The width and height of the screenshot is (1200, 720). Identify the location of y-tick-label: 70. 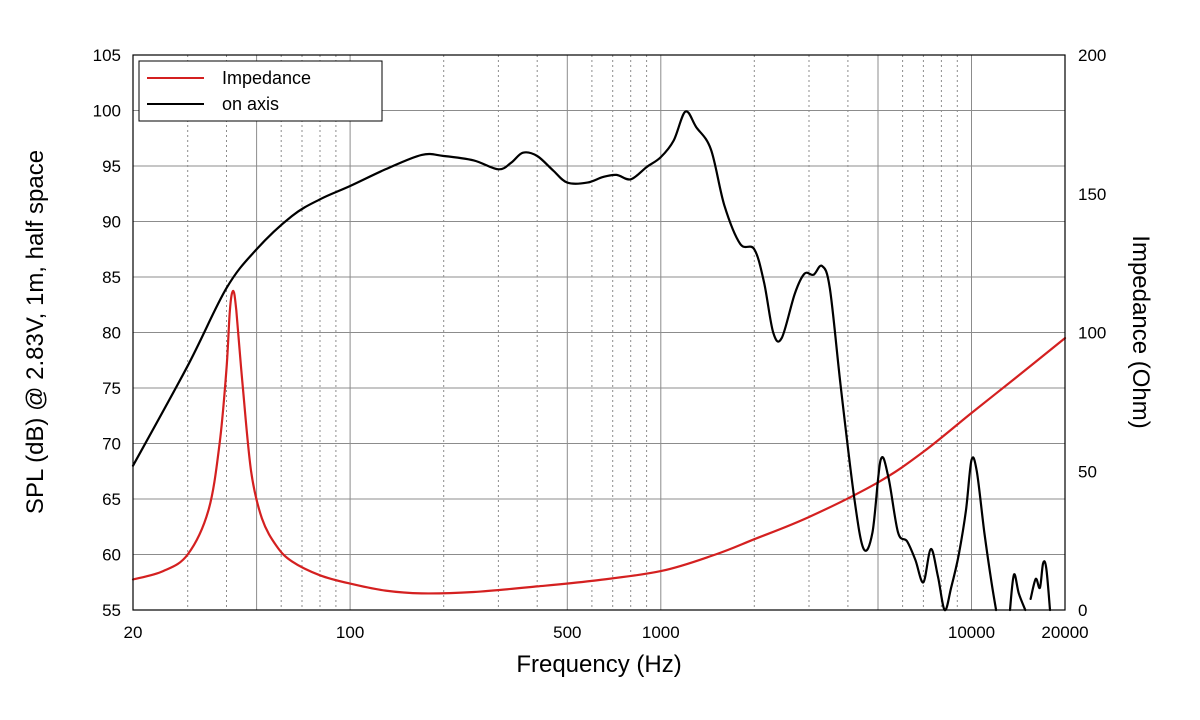
(111, 444).